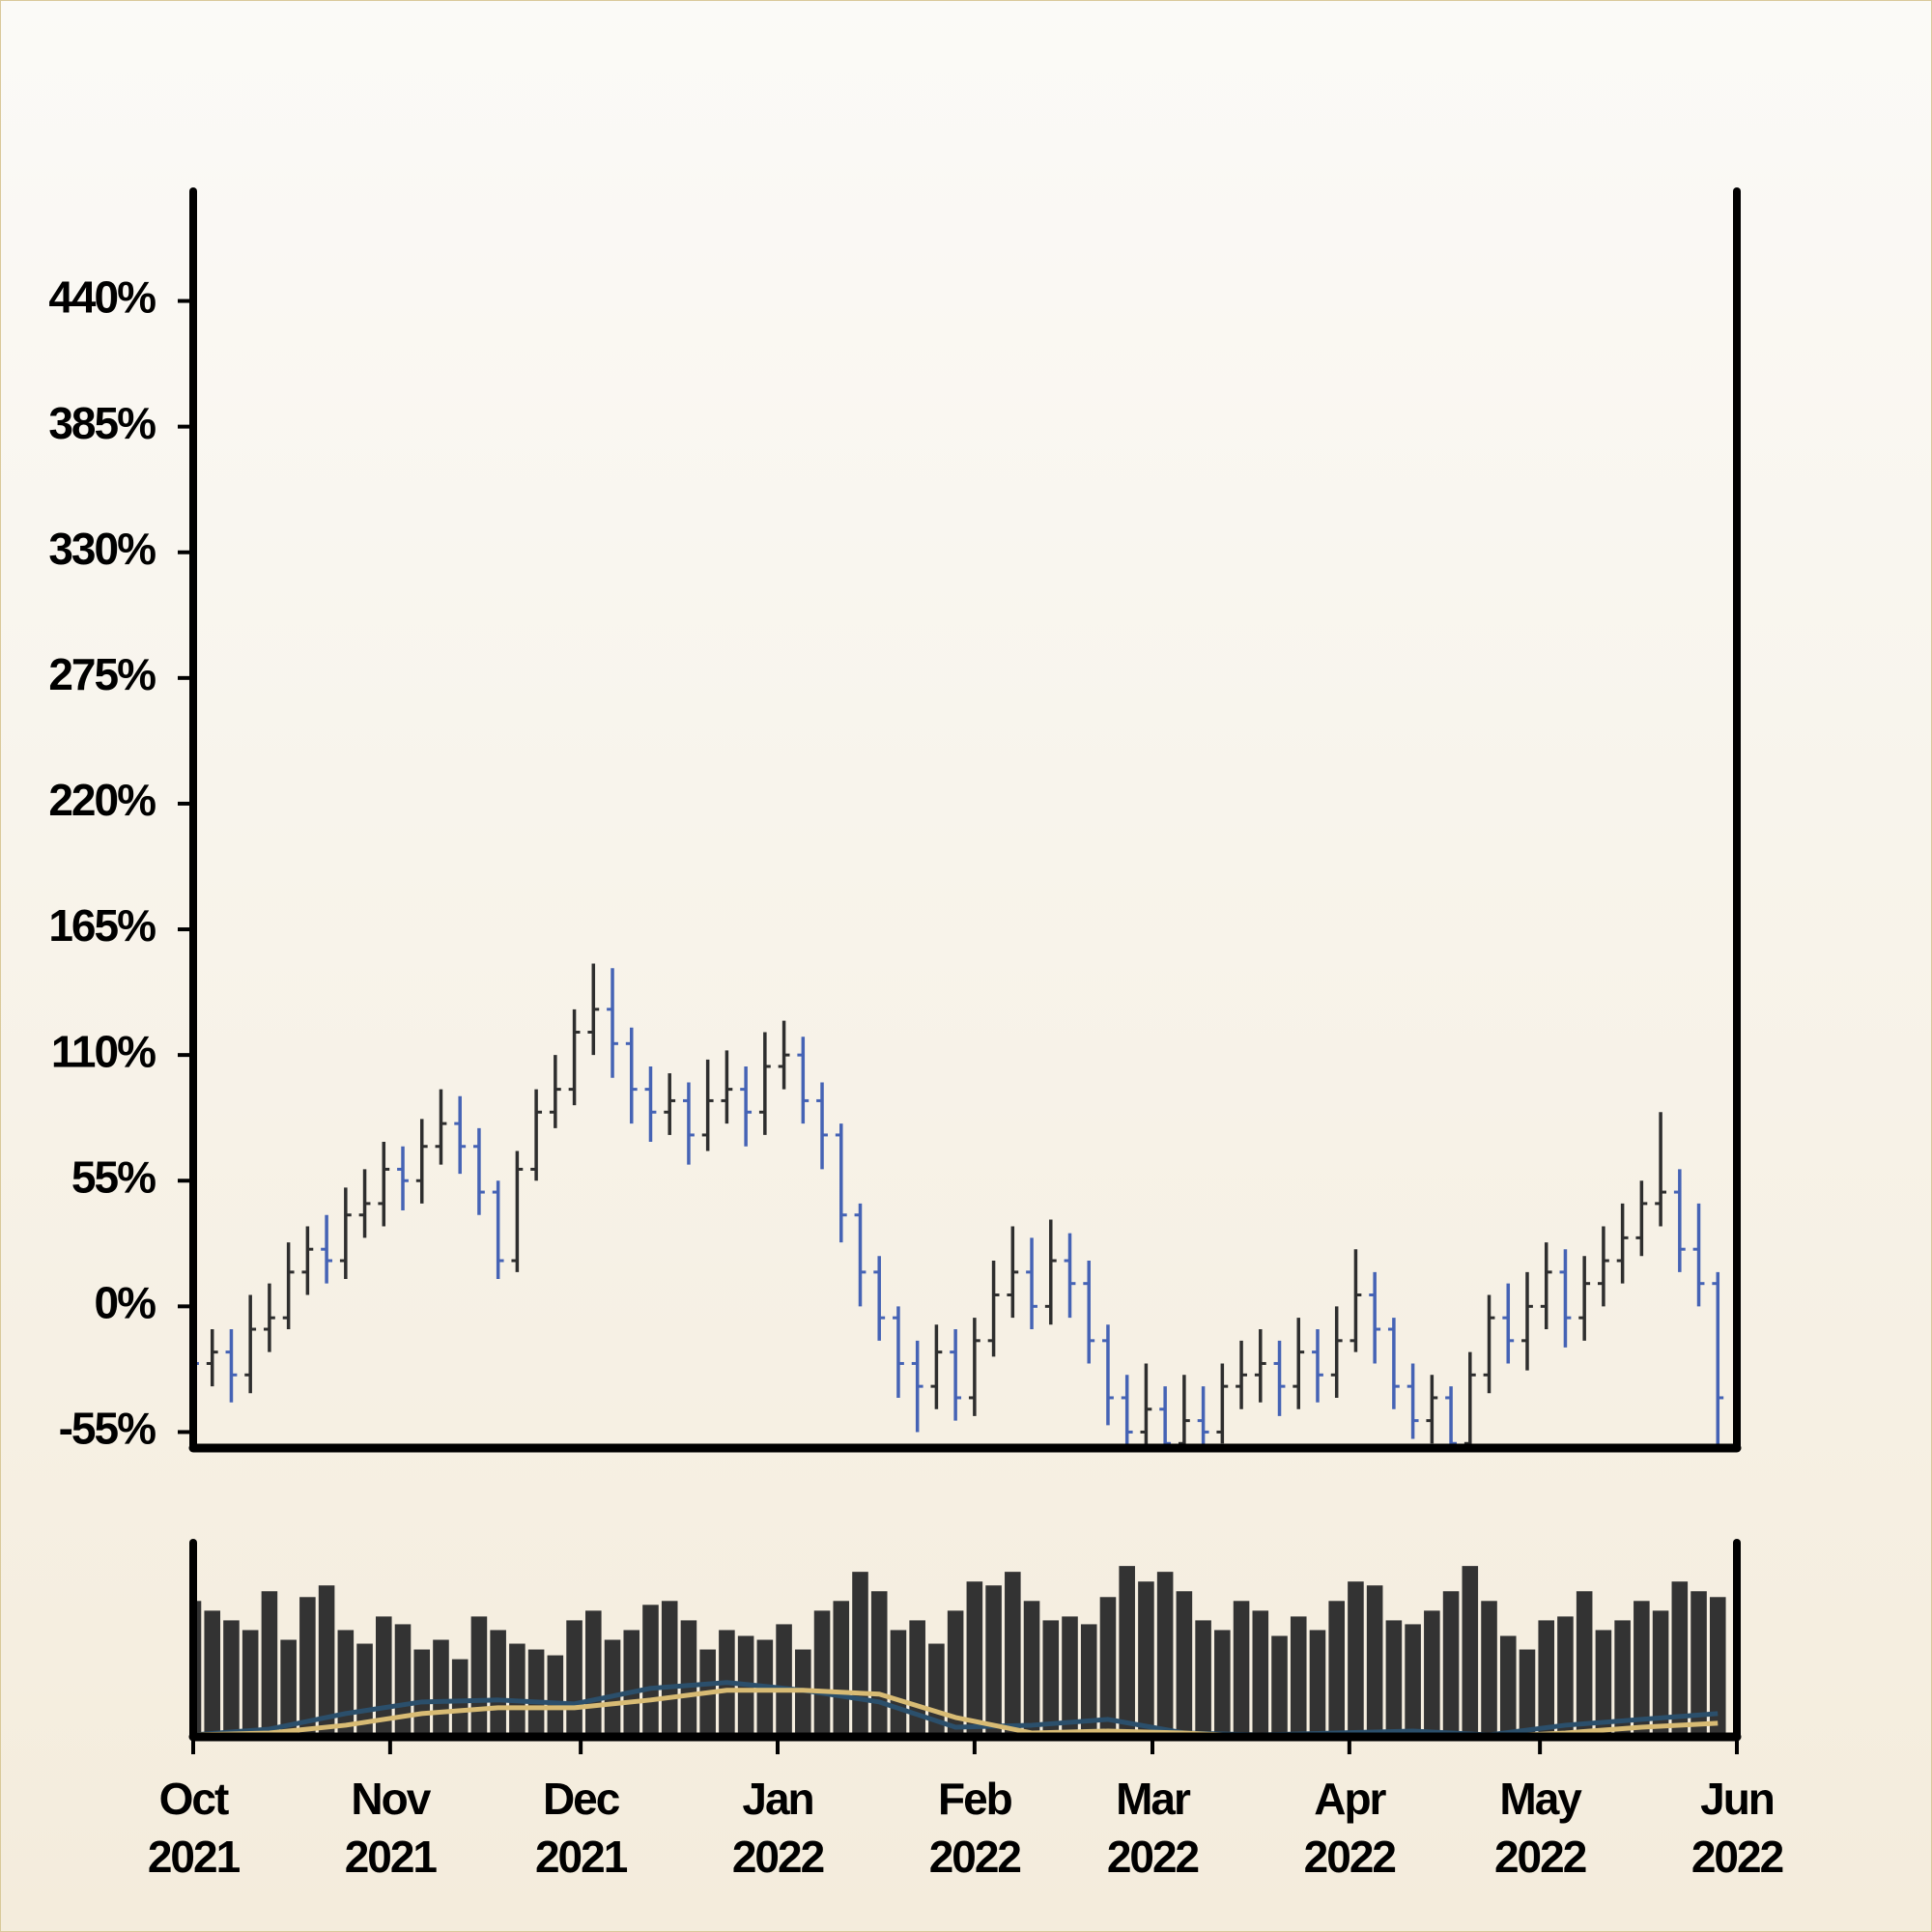 Image resolution: width=1932 pixels, height=1932 pixels. I want to click on x-tick-label-line: Nov, so click(391, 1799).